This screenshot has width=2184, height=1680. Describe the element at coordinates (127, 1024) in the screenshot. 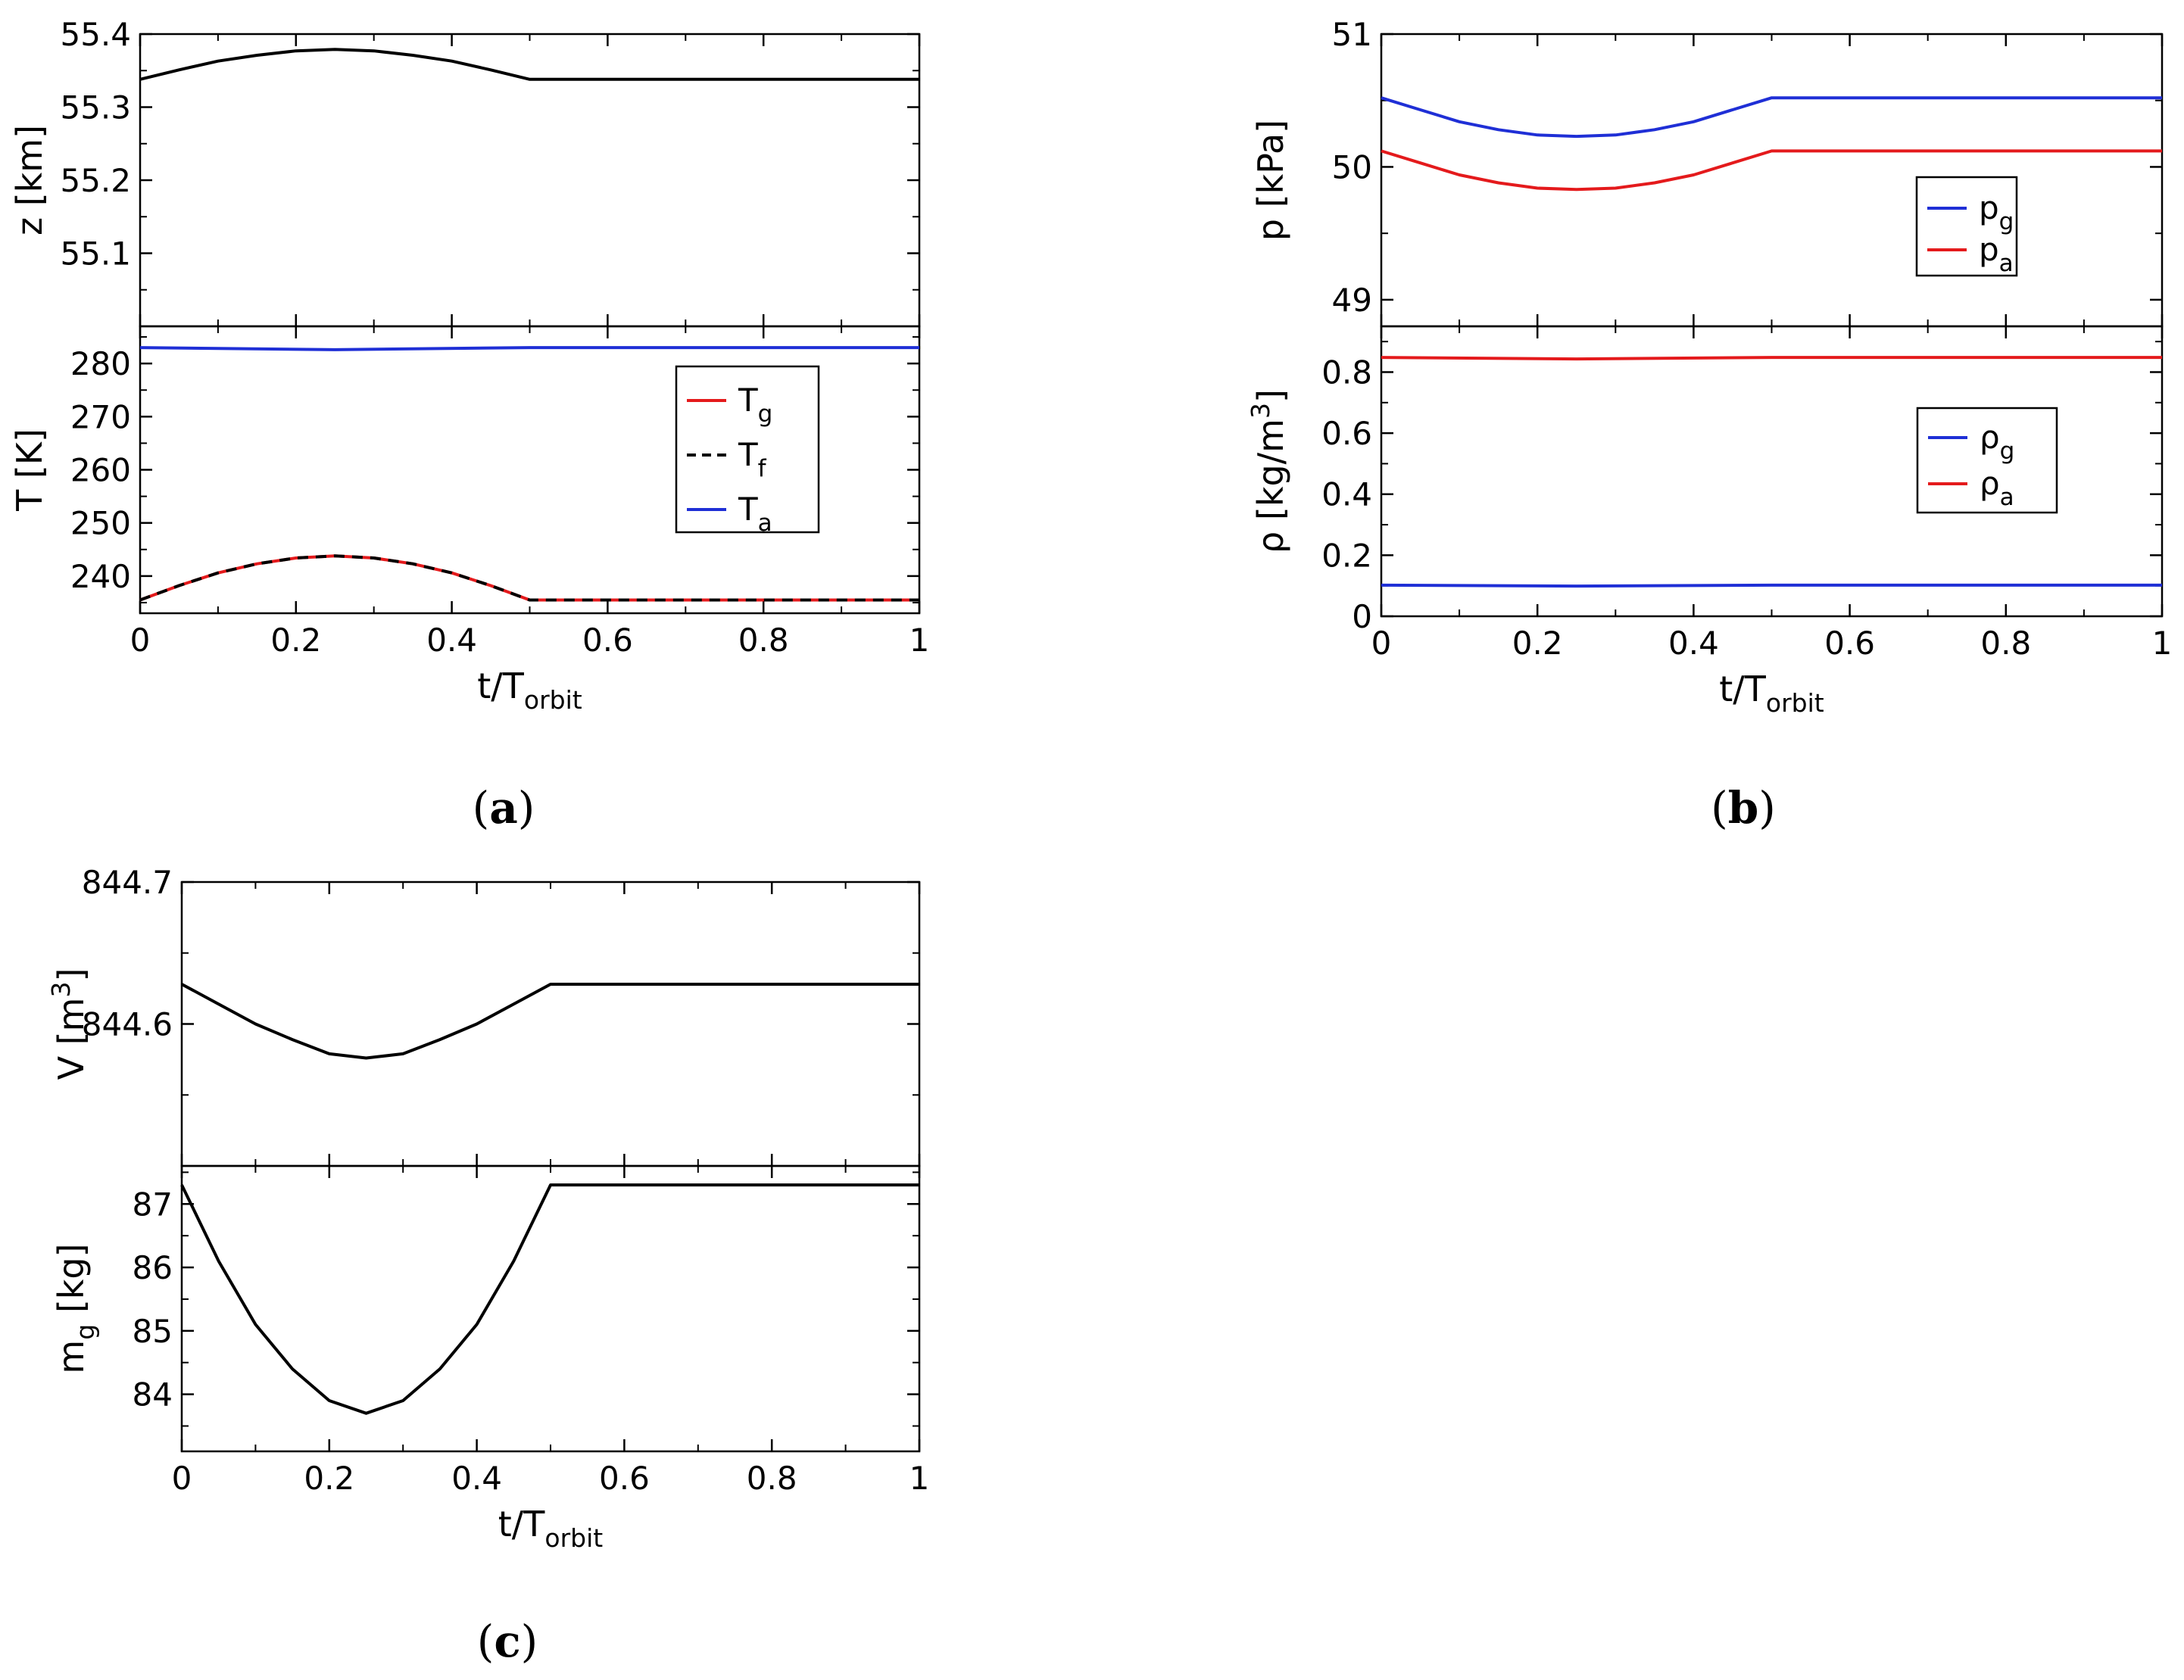

I see `y-tick-label-c-top: 844.6` at that location.